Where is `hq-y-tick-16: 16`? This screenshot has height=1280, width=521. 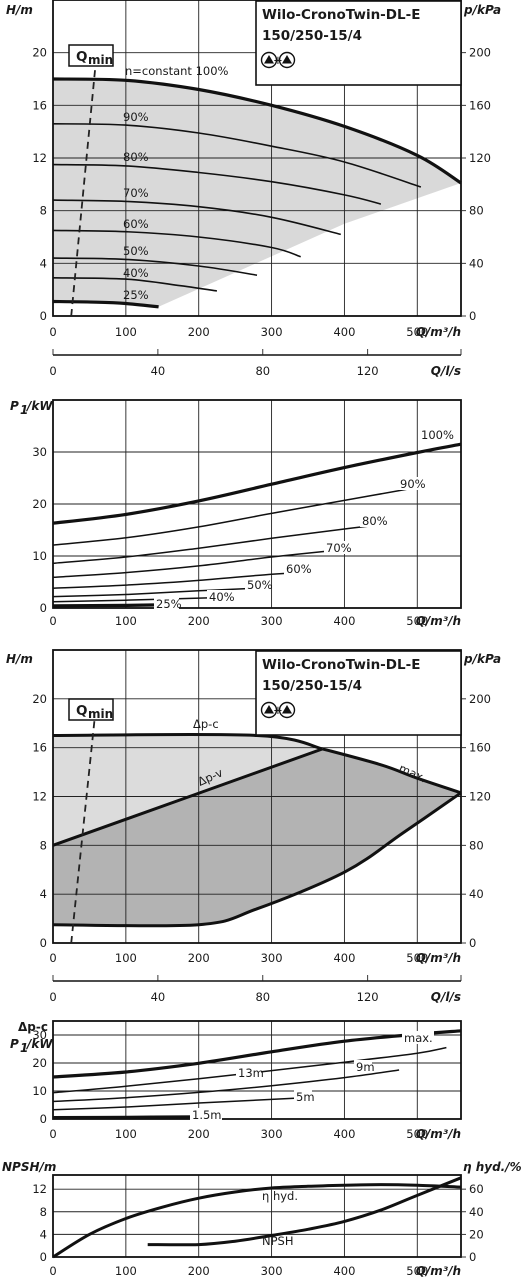
hq-y-tick-16: 16 is located at coordinates (39, 105).